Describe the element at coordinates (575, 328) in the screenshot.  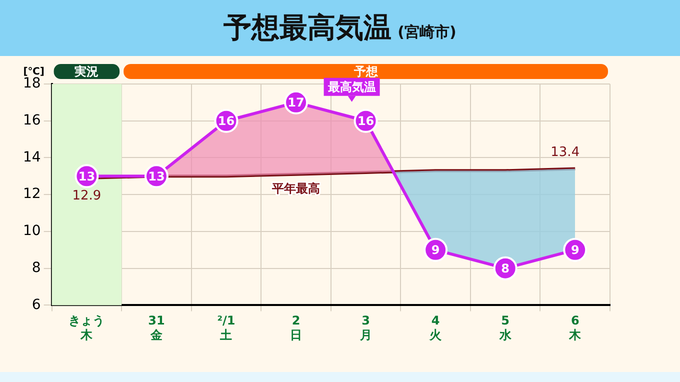
I see `x-tick-label: 6木` at that location.